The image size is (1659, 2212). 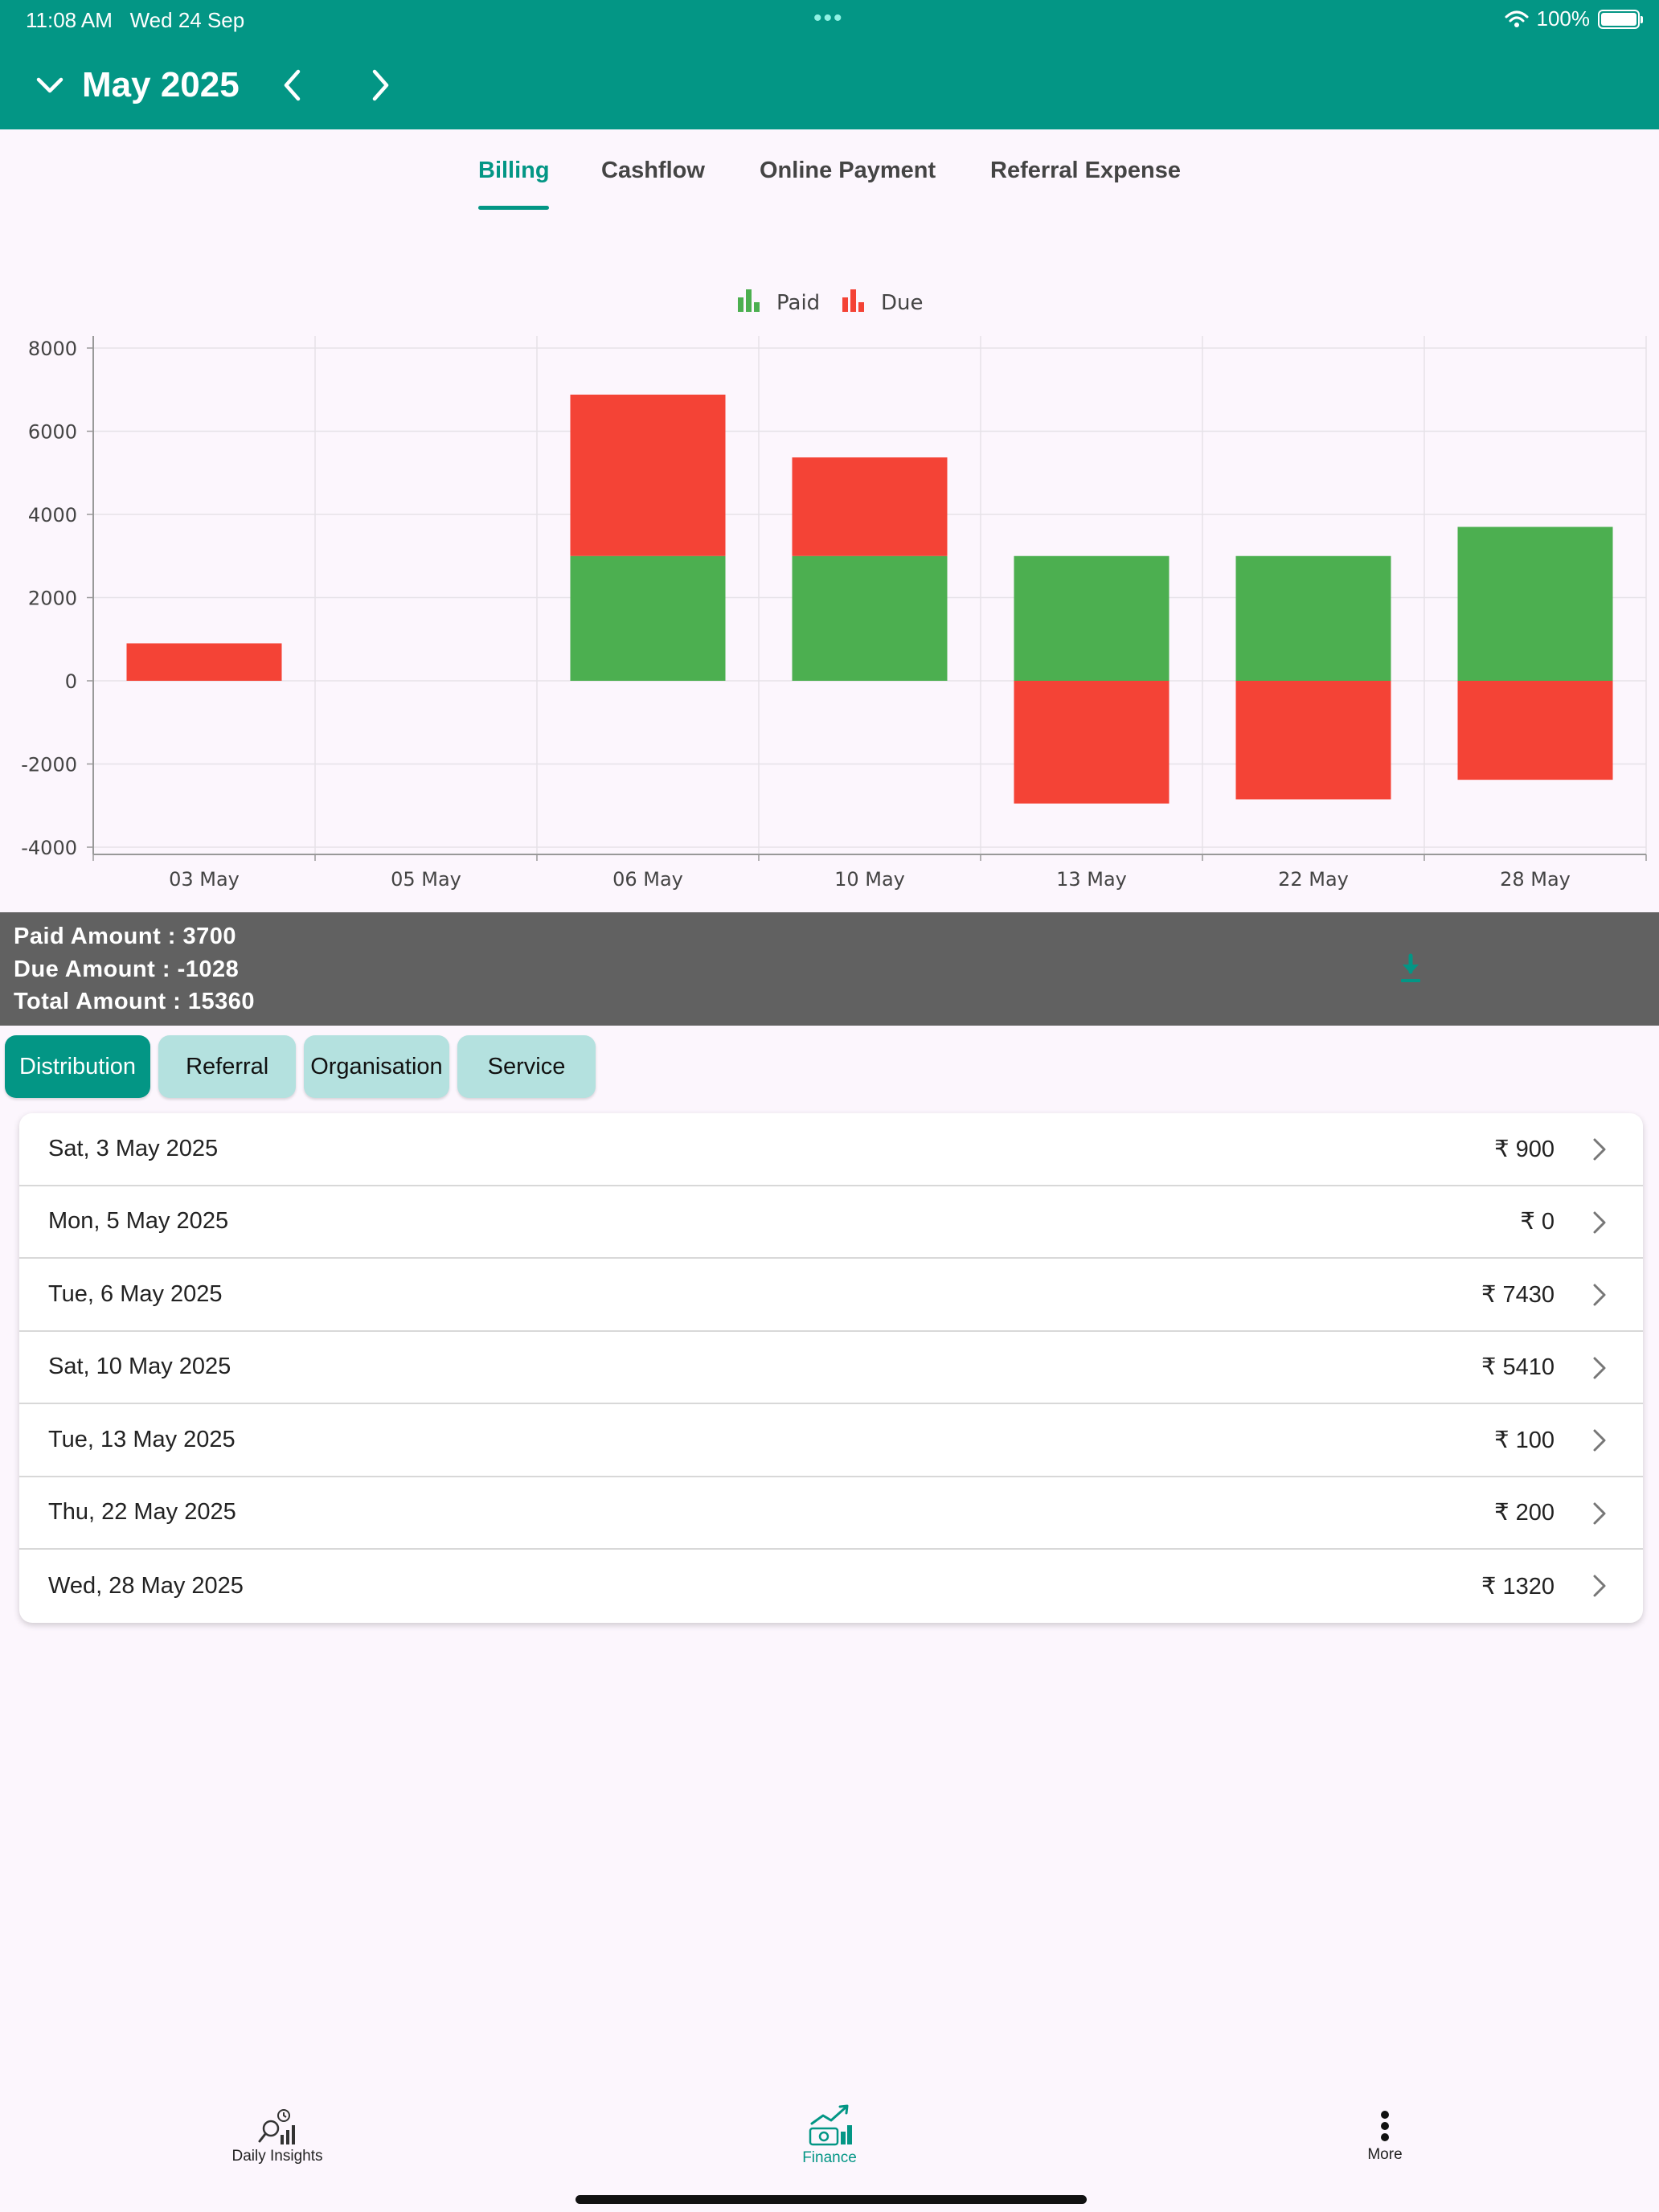 I want to click on row-date: Tue, 6 May 2025, so click(x=135, y=1293).